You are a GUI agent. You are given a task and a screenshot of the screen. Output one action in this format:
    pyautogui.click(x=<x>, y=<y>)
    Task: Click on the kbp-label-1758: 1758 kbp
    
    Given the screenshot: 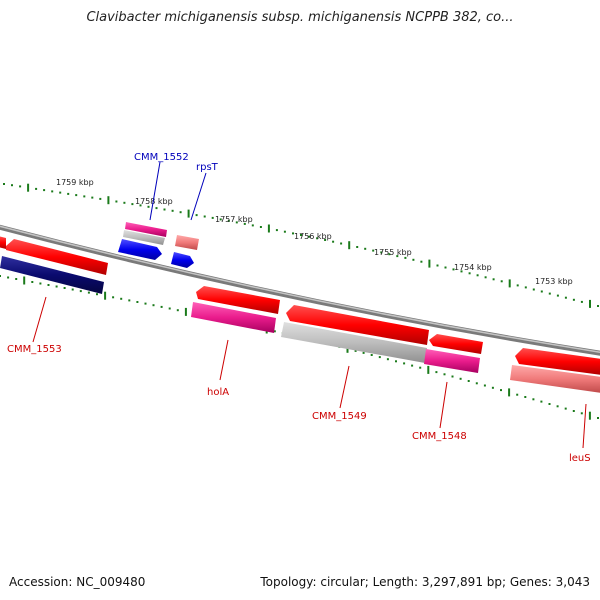 What is the action you would take?
    pyautogui.click(x=154, y=201)
    